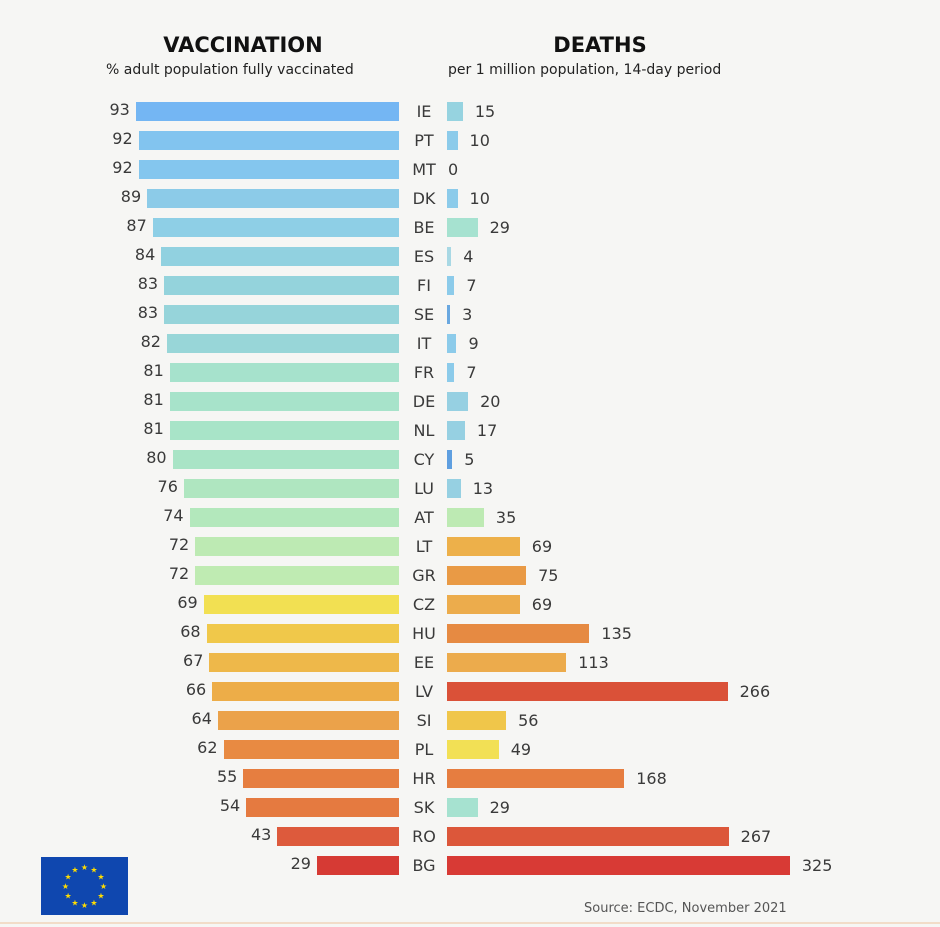  What do you see at coordinates (167, 486) in the screenshot?
I see `vaccination-value-label: 76` at bounding box center [167, 486].